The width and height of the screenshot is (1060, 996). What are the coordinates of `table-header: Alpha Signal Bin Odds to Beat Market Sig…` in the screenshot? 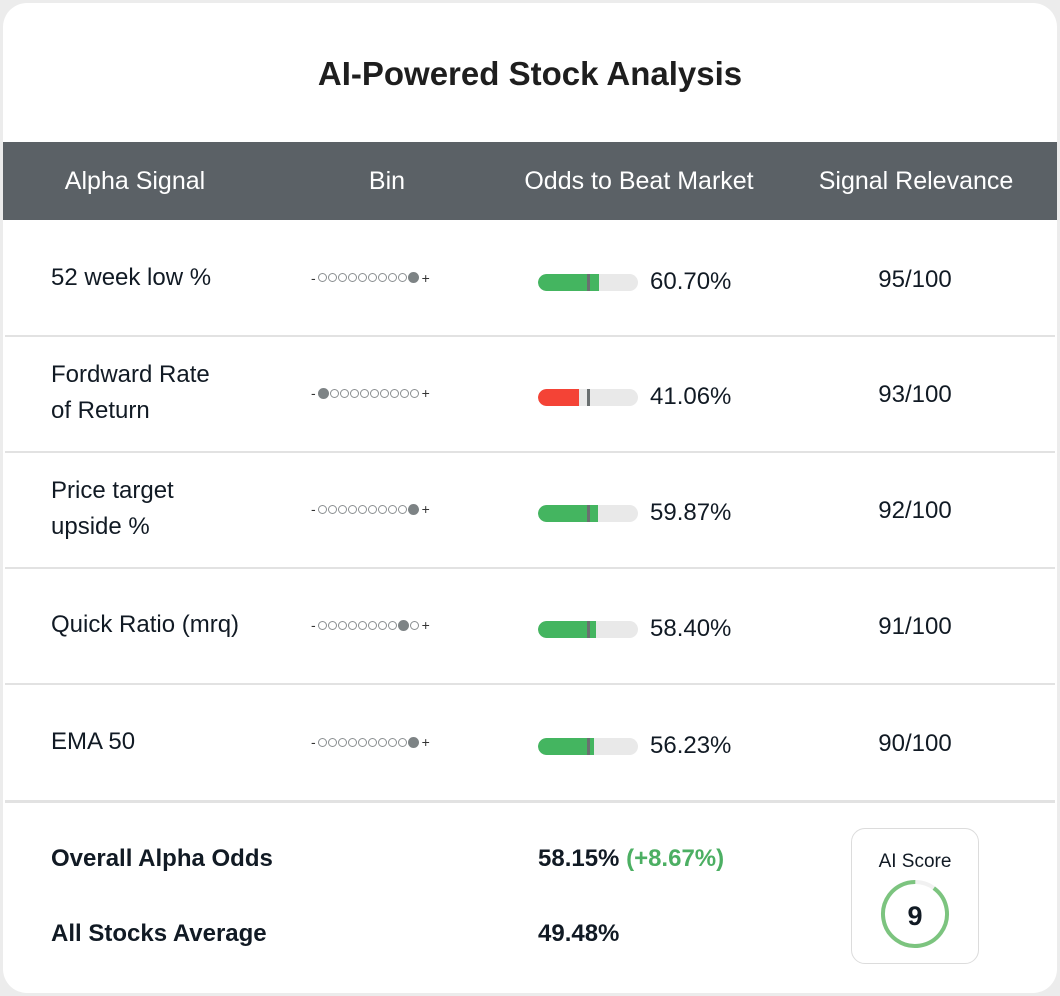 It's located at (530, 181).